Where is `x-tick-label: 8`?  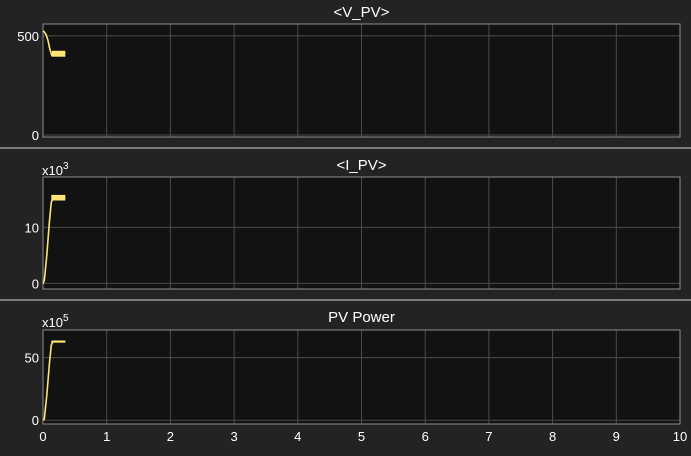
x-tick-label: 8 is located at coordinates (552, 436).